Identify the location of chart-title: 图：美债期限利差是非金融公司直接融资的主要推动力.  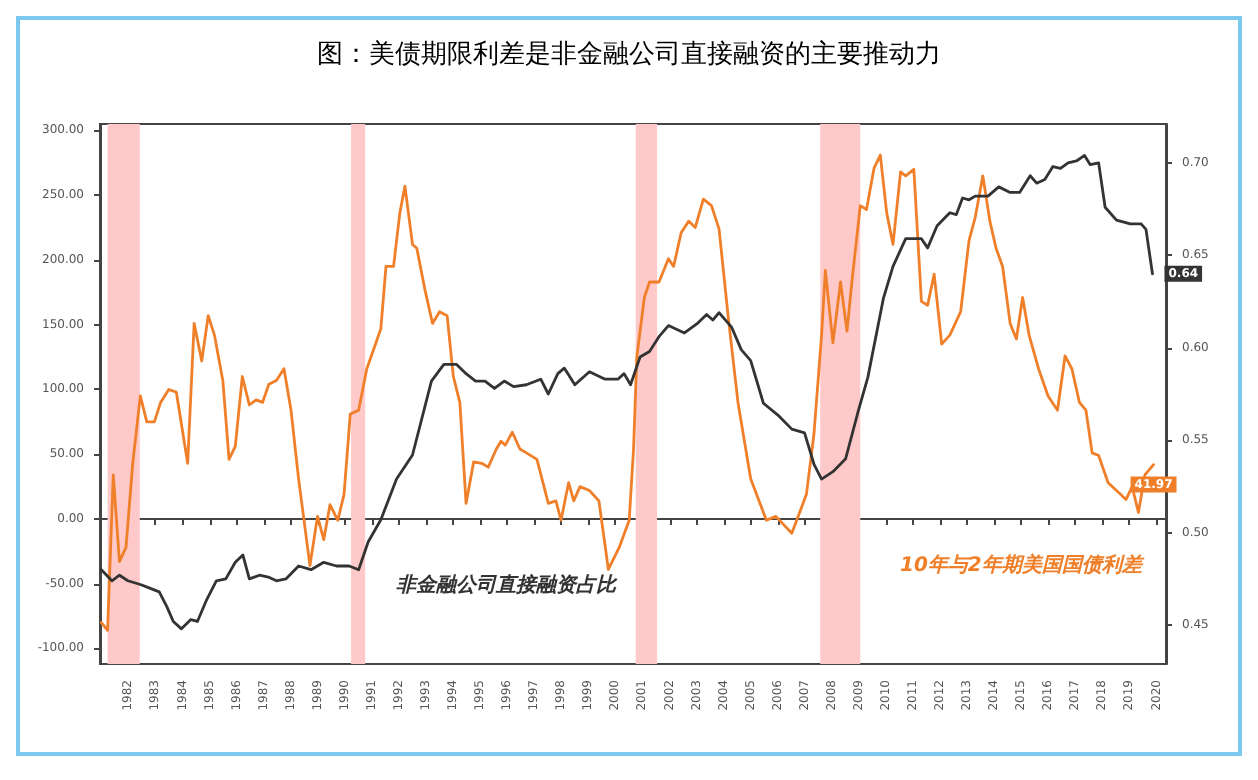
(629, 54).